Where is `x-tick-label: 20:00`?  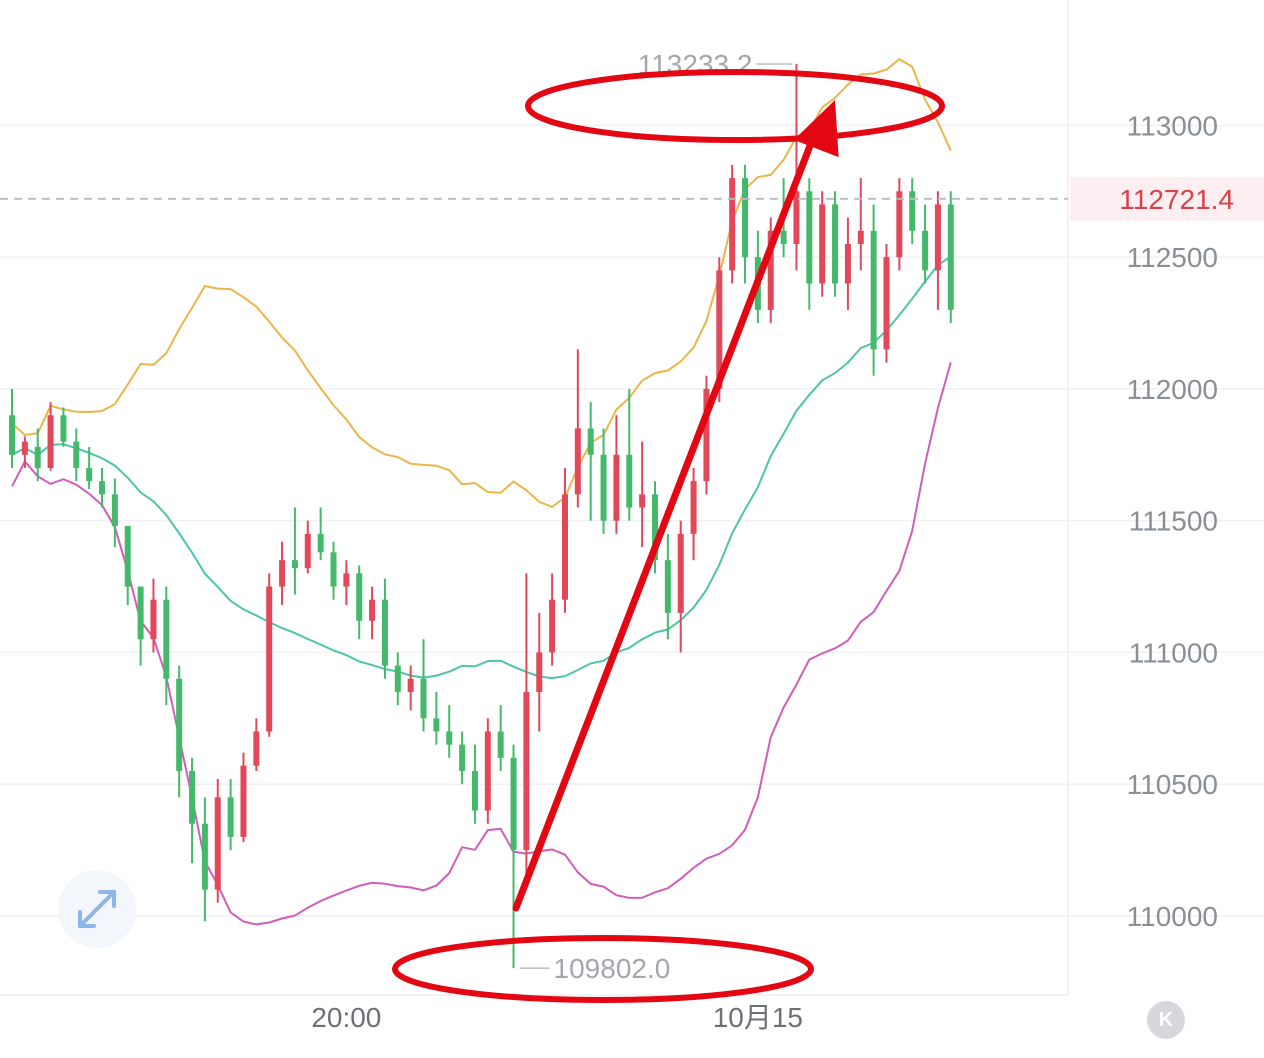 x-tick-label: 20:00 is located at coordinates (346, 1017).